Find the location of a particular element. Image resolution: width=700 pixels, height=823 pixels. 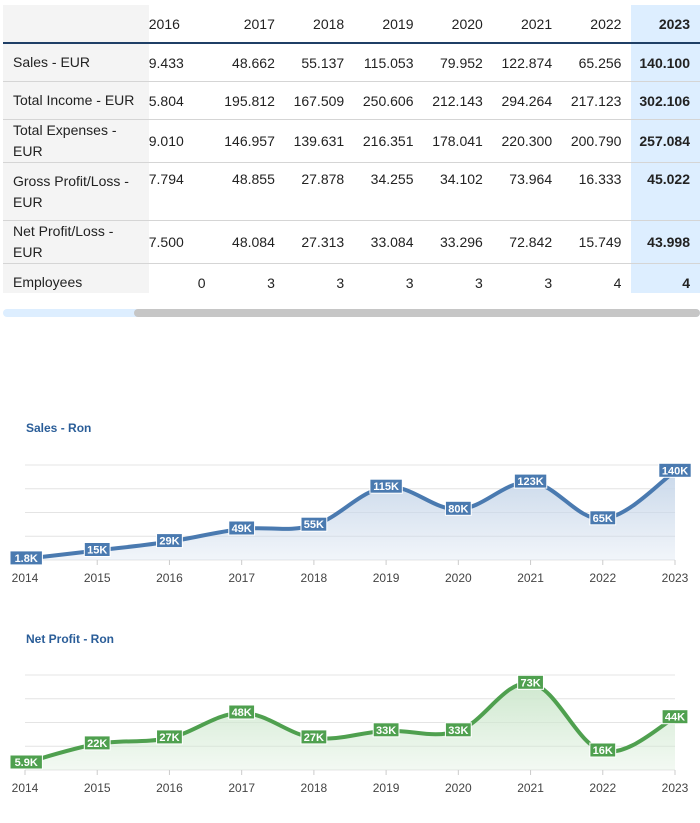

data-label-text: 55K is located at coordinates (314, 525).